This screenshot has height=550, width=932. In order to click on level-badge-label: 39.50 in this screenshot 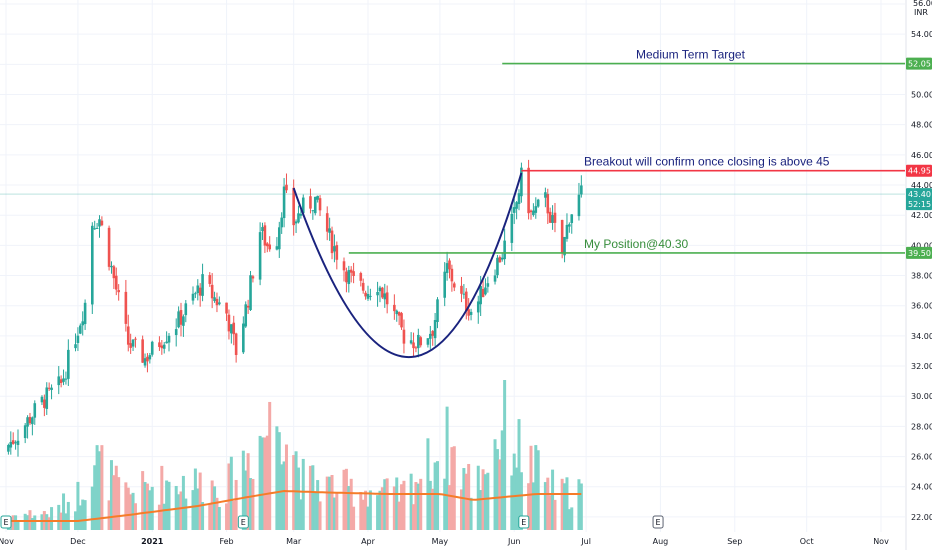, I will do `click(919, 253)`.